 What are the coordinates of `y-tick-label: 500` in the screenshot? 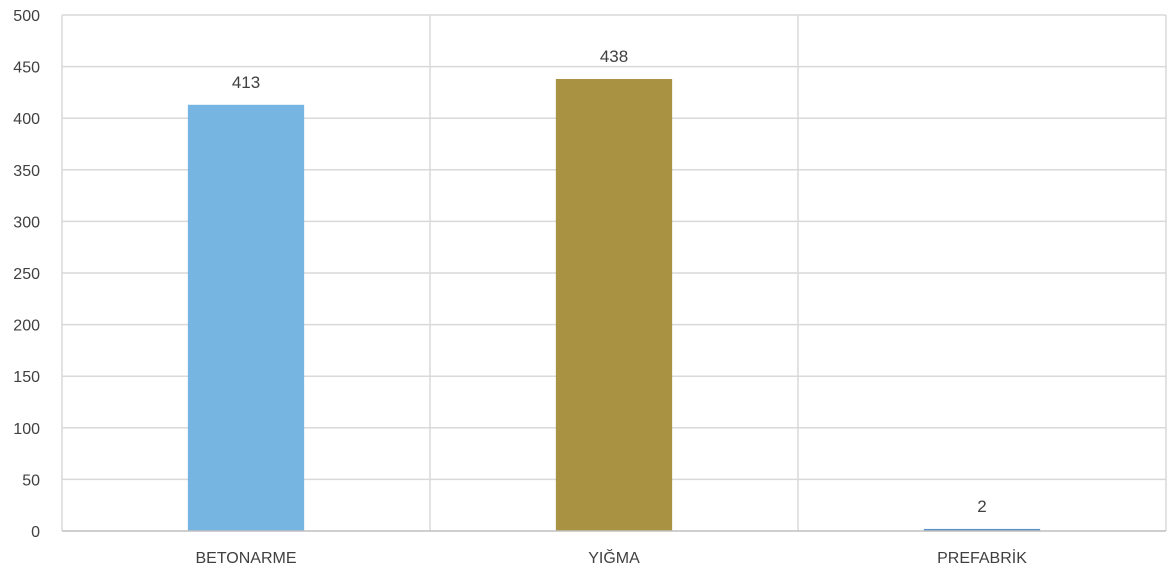 It's located at (26, 16).